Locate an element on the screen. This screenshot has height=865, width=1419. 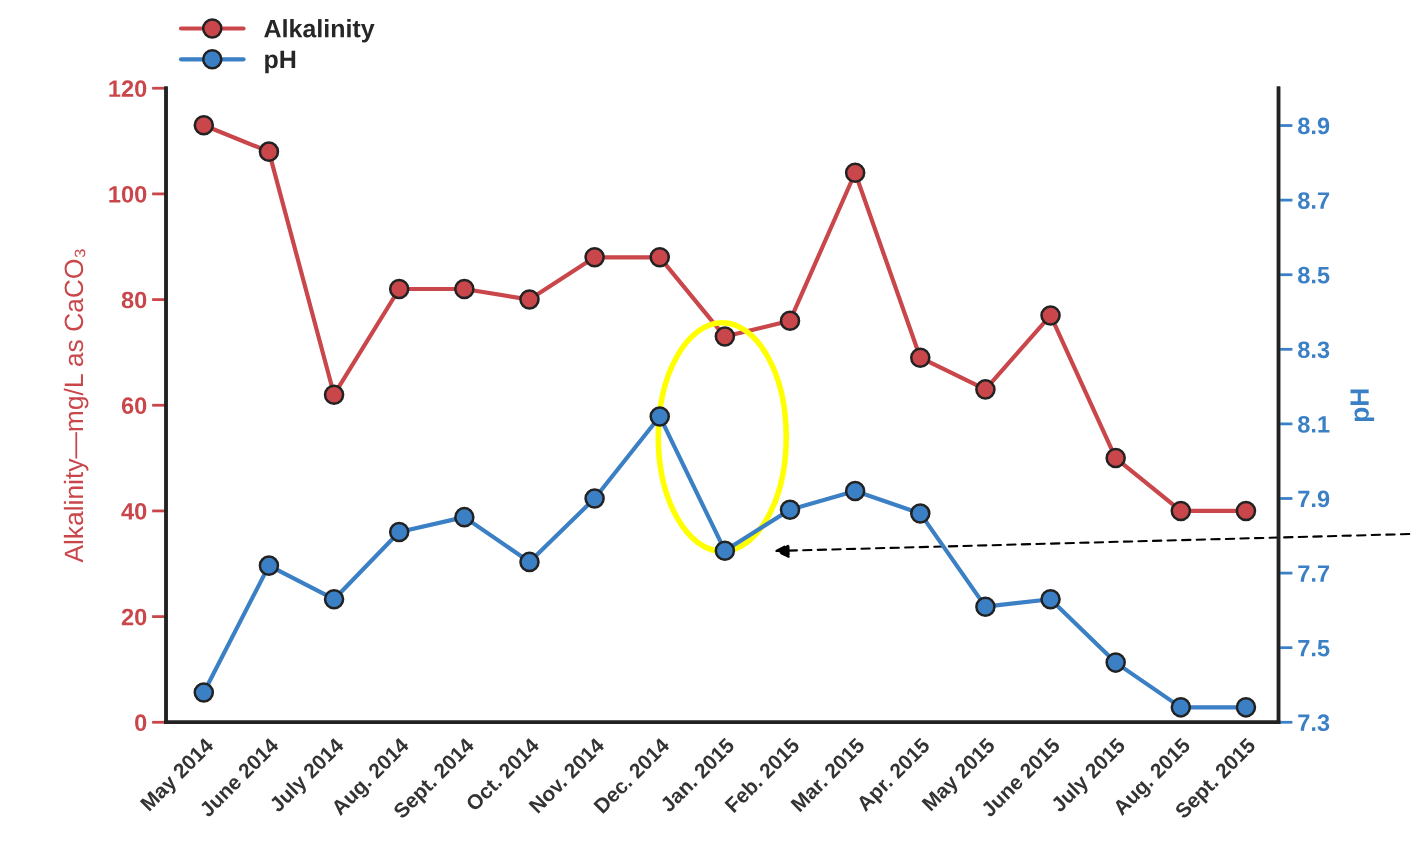
y2-tick-label: 8.1 is located at coordinates (1314, 424).